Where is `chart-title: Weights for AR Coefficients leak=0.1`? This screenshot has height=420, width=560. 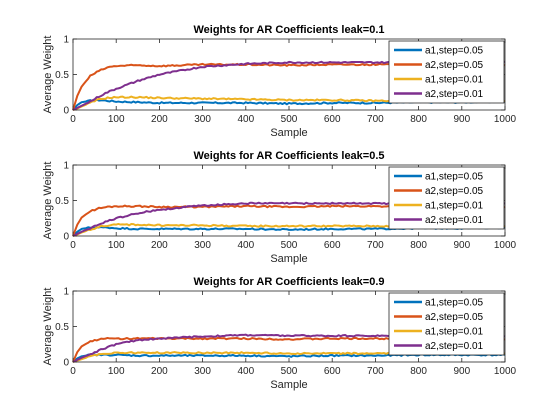 chart-title: Weights for AR Coefficients leak=0.1 is located at coordinates (288, 30).